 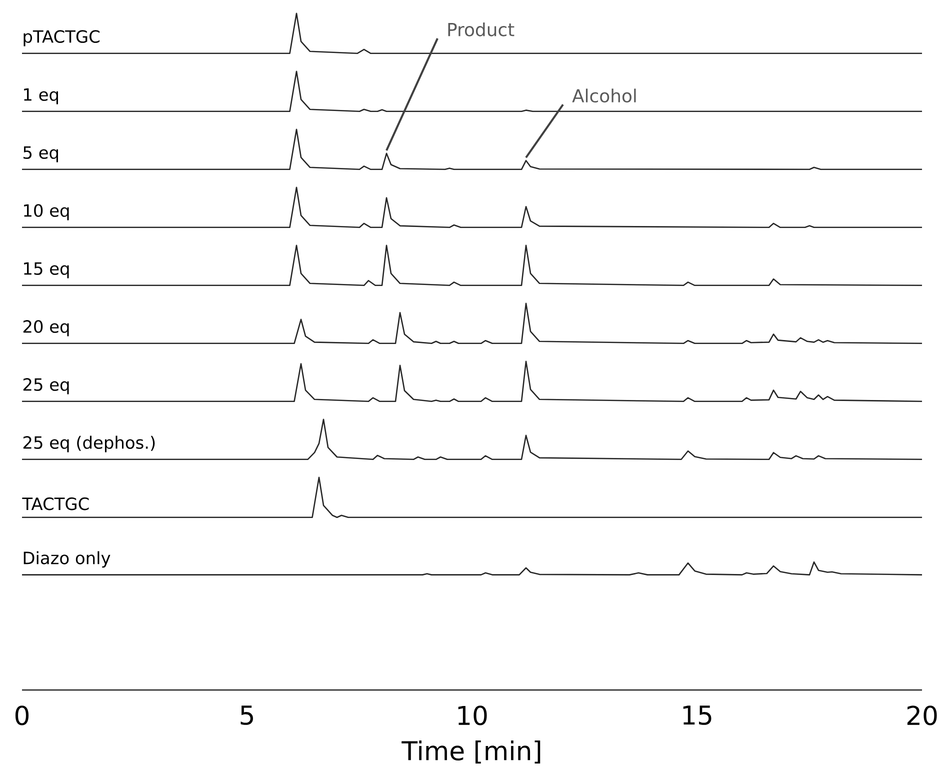 What do you see at coordinates (55, 503) in the screenshot?
I see `text: TACTGC` at bounding box center [55, 503].